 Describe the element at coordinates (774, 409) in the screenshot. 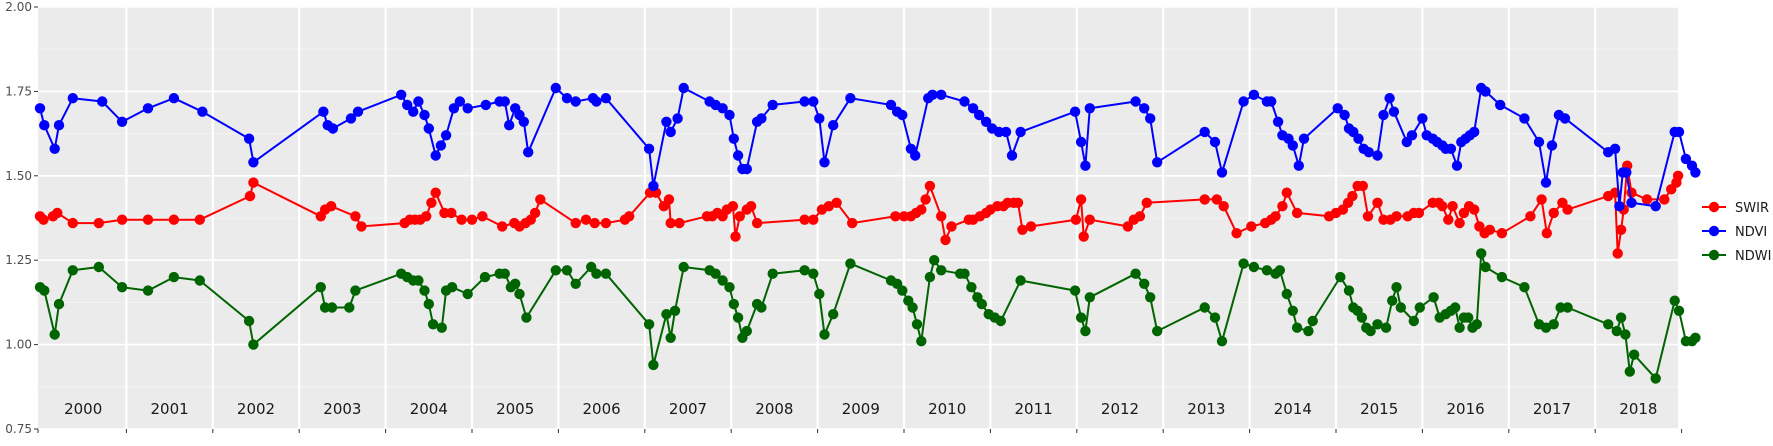

I see `year-label: 2008` at that location.